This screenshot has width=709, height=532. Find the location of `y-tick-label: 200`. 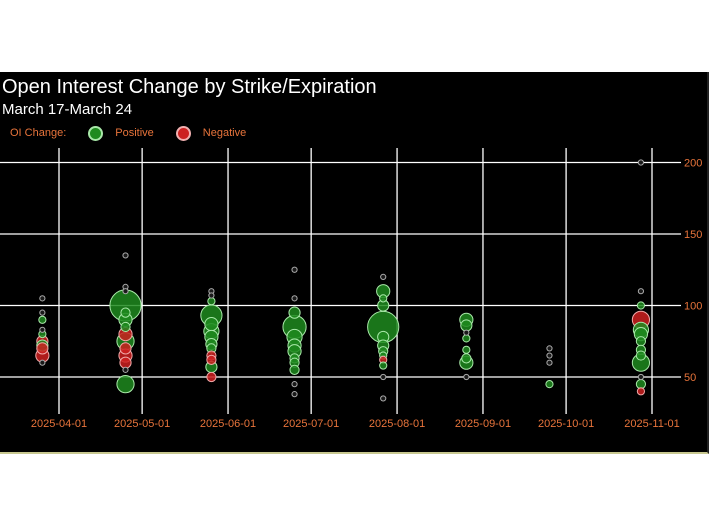

y-tick-label: 200 is located at coordinates (693, 164).